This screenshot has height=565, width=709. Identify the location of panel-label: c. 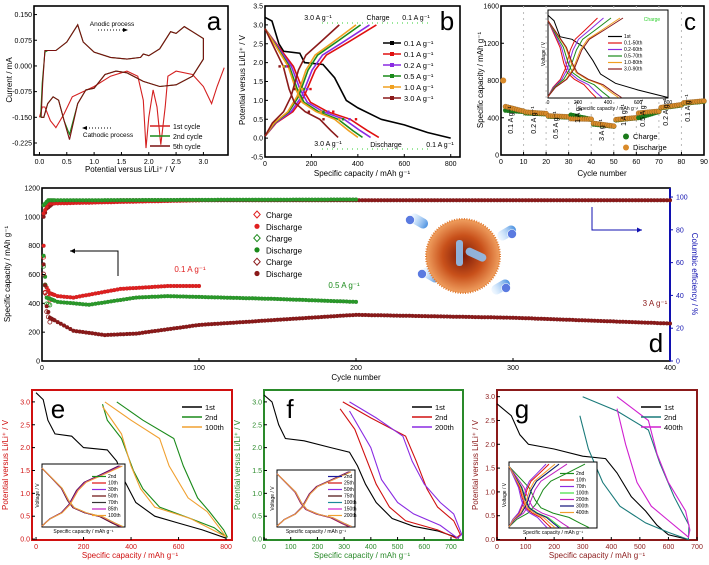
(690, 22).